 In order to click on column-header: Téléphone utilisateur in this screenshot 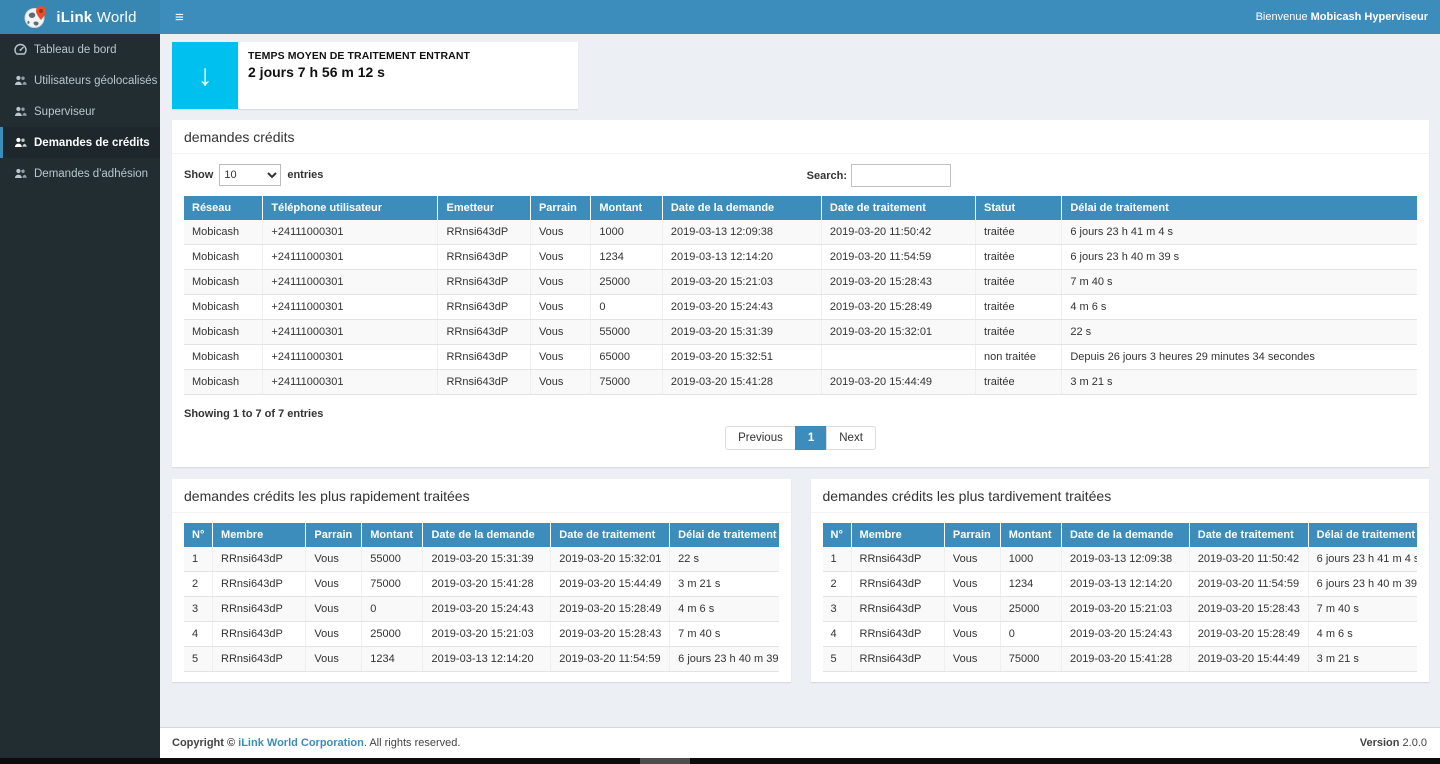, I will do `click(350, 208)`.